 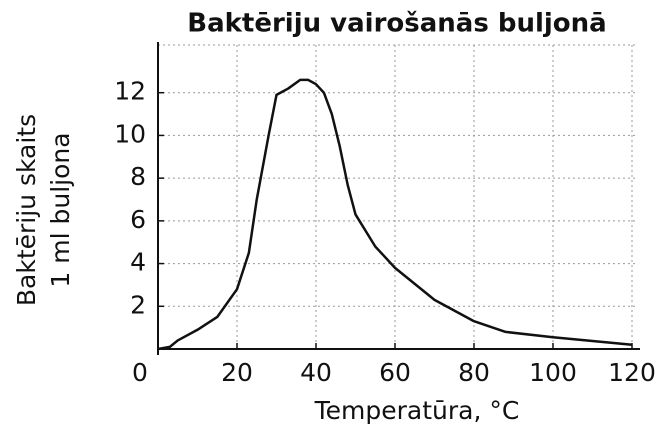 What do you see at coordinates (316, 372) in the screenshot?
I see `x-tick-label: 40` at bounding box center [316, 372].